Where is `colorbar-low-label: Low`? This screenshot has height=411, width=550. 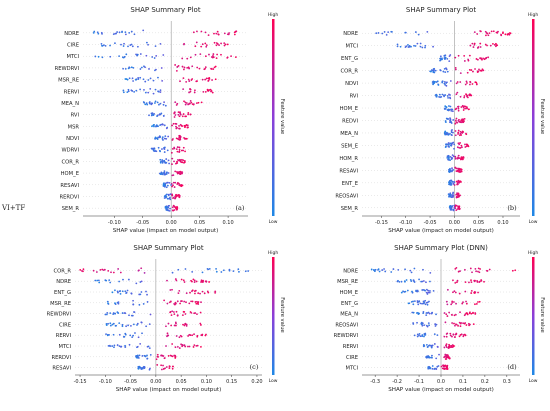
colorbar-low-label: Low is located at coordinates (533, 222).